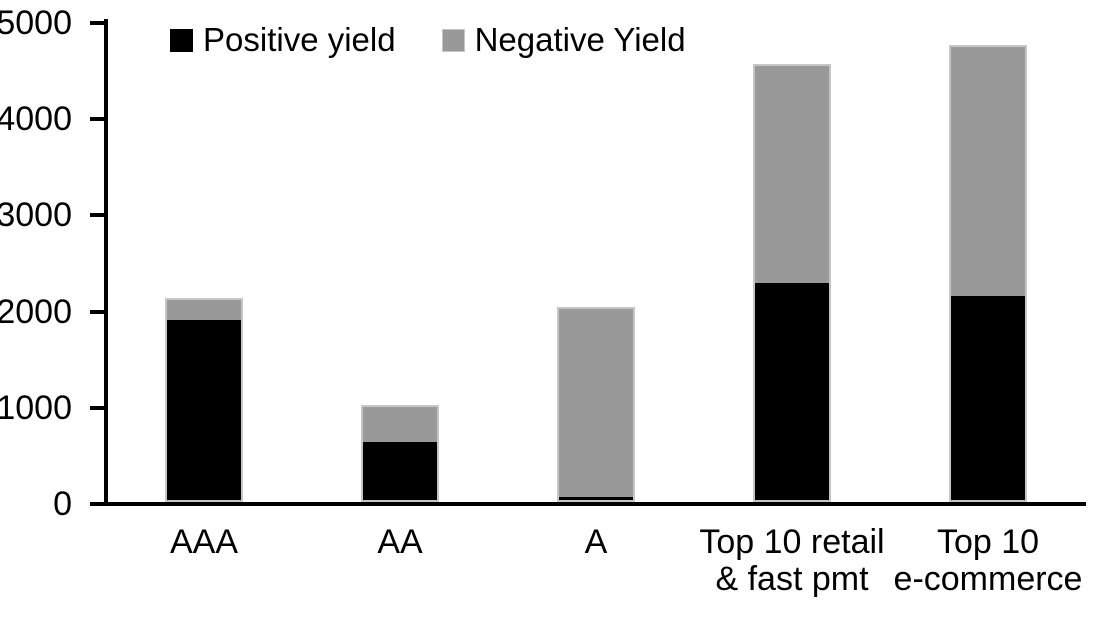  What do you see at coordinates (595, 504) in the screenshot?
I see `x-axis` at bounding box center [595, 504].